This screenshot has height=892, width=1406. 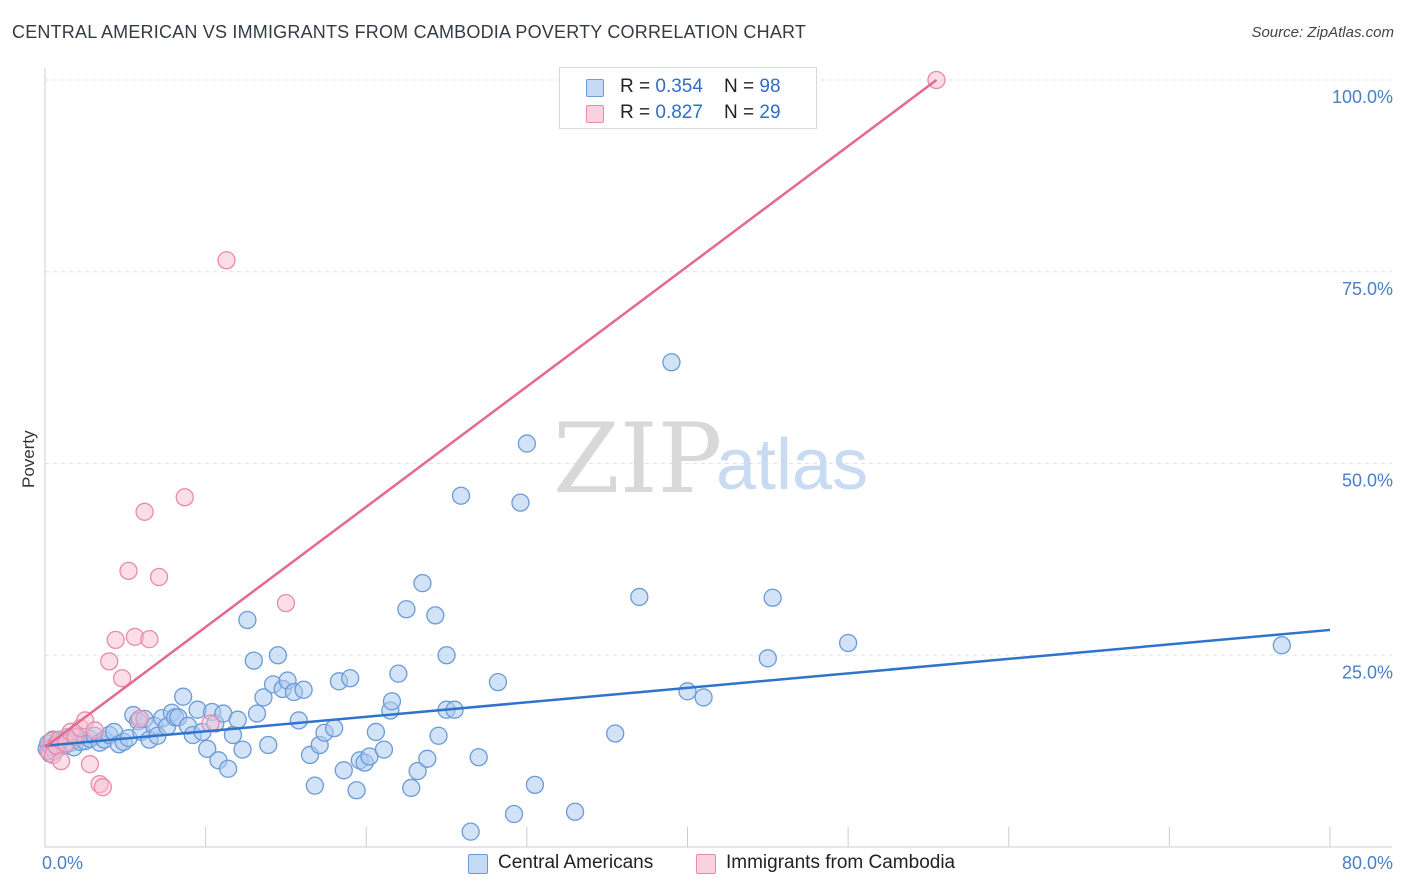 What do you see at coordinates (770, 112) in the screenshot?
I see `legend-n-value: 29` at bounding box center [770, 112].